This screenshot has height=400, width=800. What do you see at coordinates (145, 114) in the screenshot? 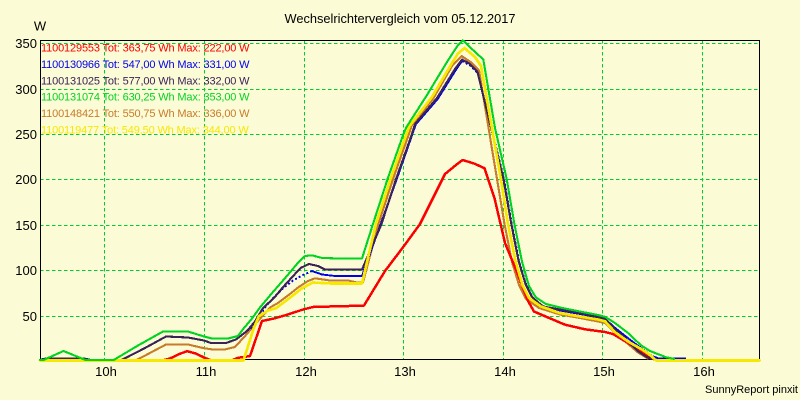
I see `svg-text:1100148421 Tot: 550,75 Wh Max:: 1100148421 Tot: 550,75 Wh Max: 336,00 W` at bounding box center [145, 114].